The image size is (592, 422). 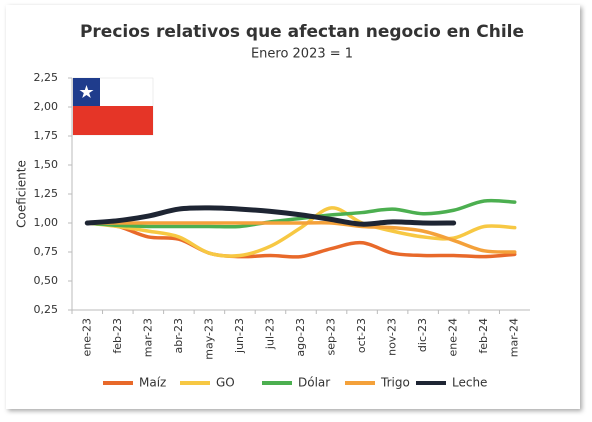 What do you see at coordinates (113, 106) in the screenshot?
I see `flag` at bounding box center [113, 106].